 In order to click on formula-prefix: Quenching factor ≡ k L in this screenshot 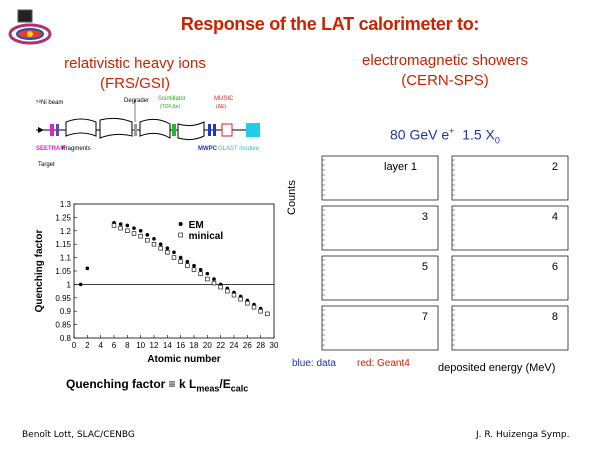, I will do `click(131, 384)`.